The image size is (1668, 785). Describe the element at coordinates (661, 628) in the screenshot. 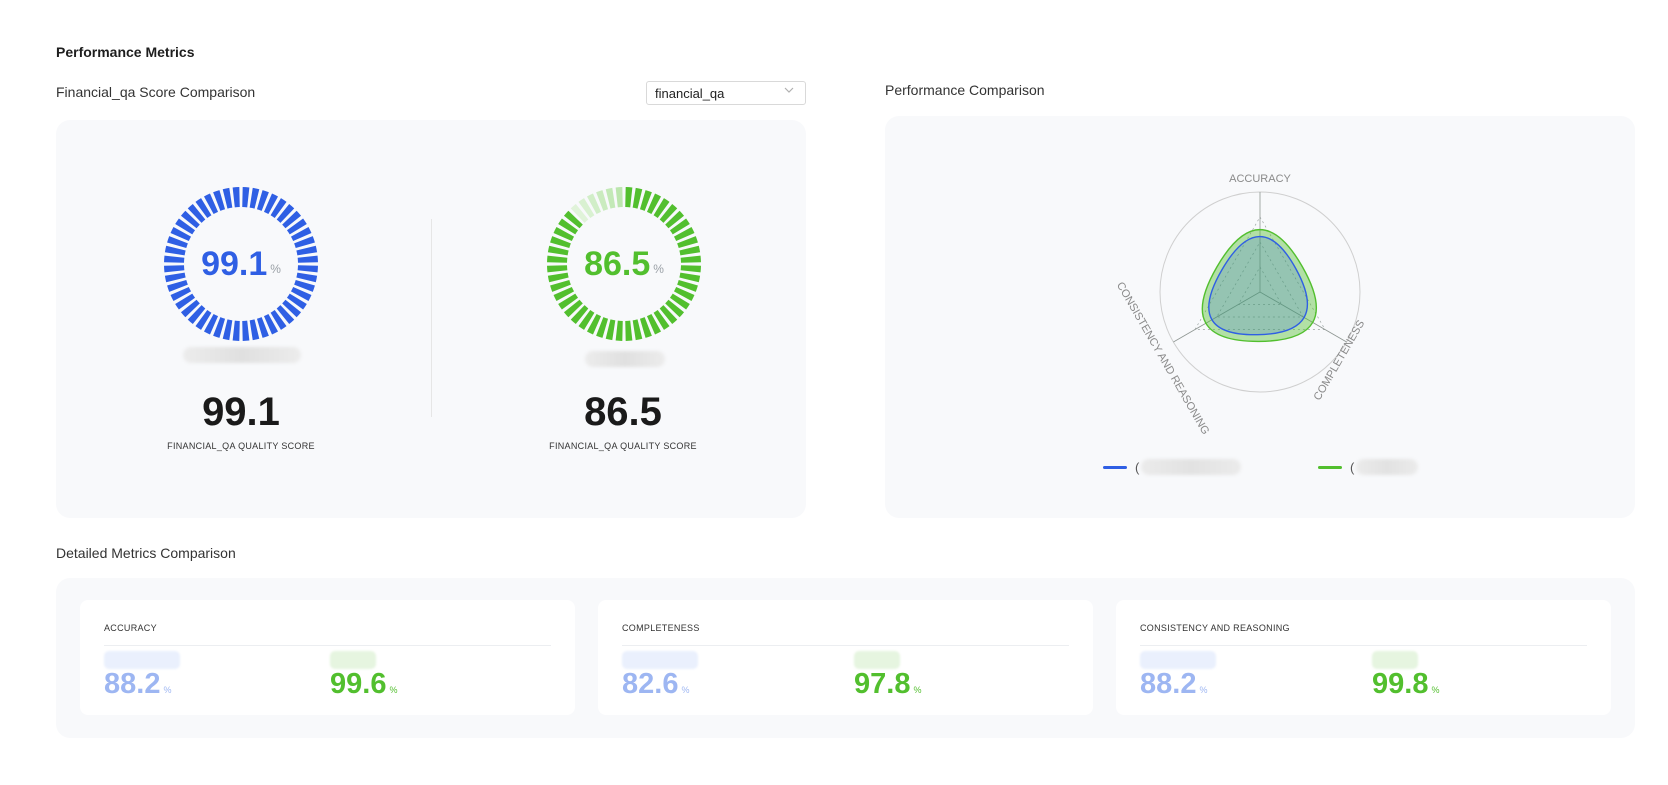

I see `metric-card-title: COMPLETENESS` at that location.